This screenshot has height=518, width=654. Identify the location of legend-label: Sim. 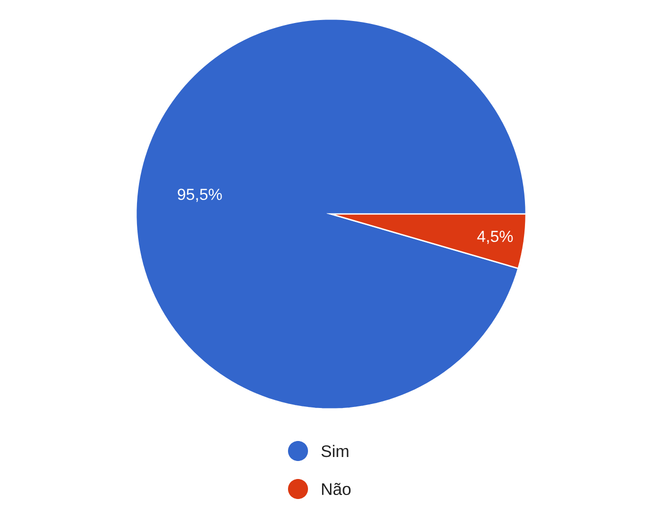
(334, 451).